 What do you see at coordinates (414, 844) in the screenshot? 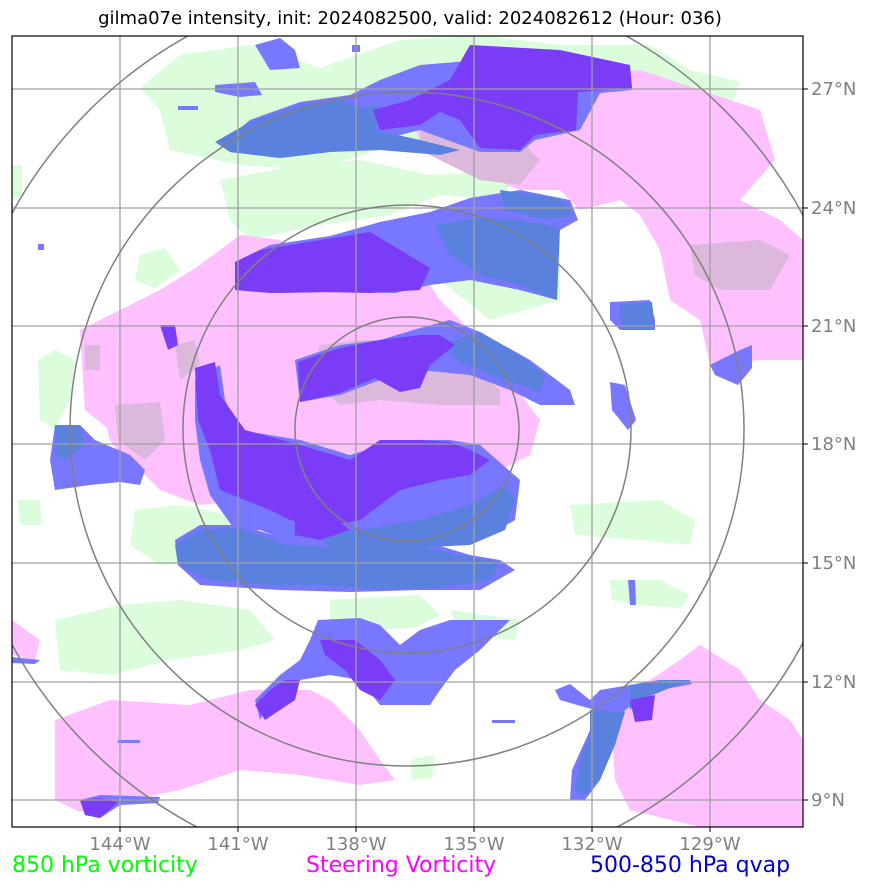
I see `longitude-labels: 144°W 141°W 138°W 135°W 132°W 129°W` at bounding box center [414, 844].